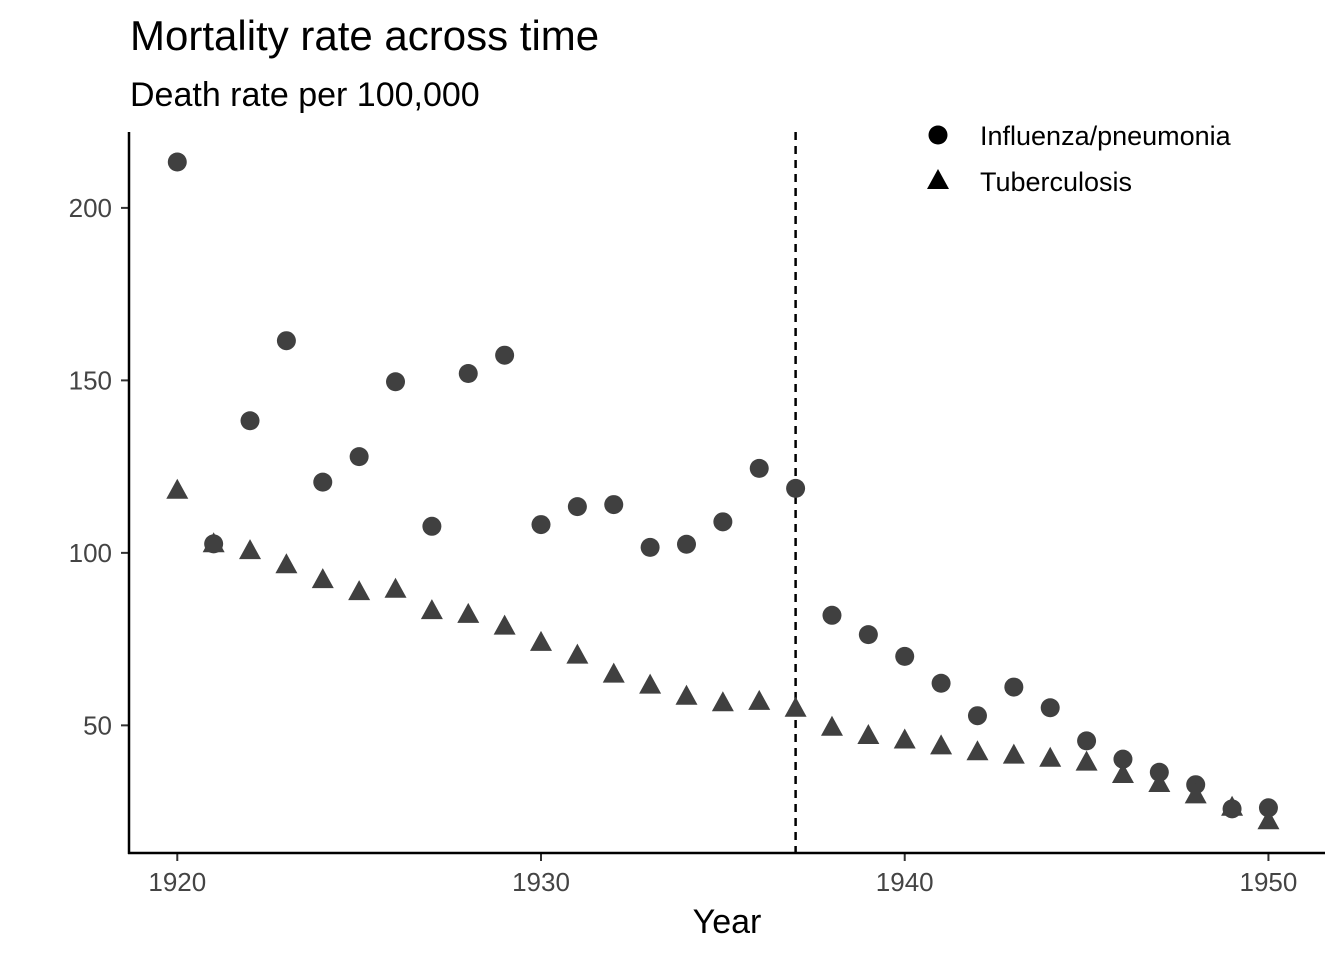  Describe the element at coordinates (1269, 882) in the screenshot. I see `x-tick-label: 1950` at that location.